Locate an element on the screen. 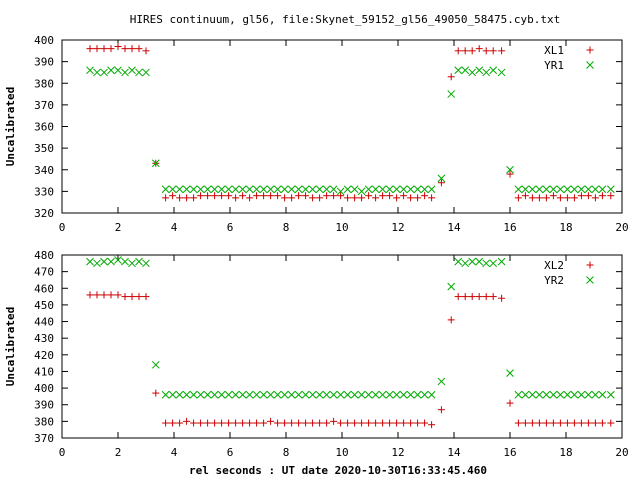 The width and height of the screenshot is (640, 485). y-tick-label: 400 is located at coordinates (44, 40).